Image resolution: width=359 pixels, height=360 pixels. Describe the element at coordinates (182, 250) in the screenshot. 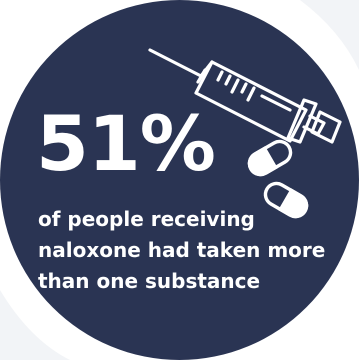

I see `caption-line-2: naloxone had taken more` at that location.